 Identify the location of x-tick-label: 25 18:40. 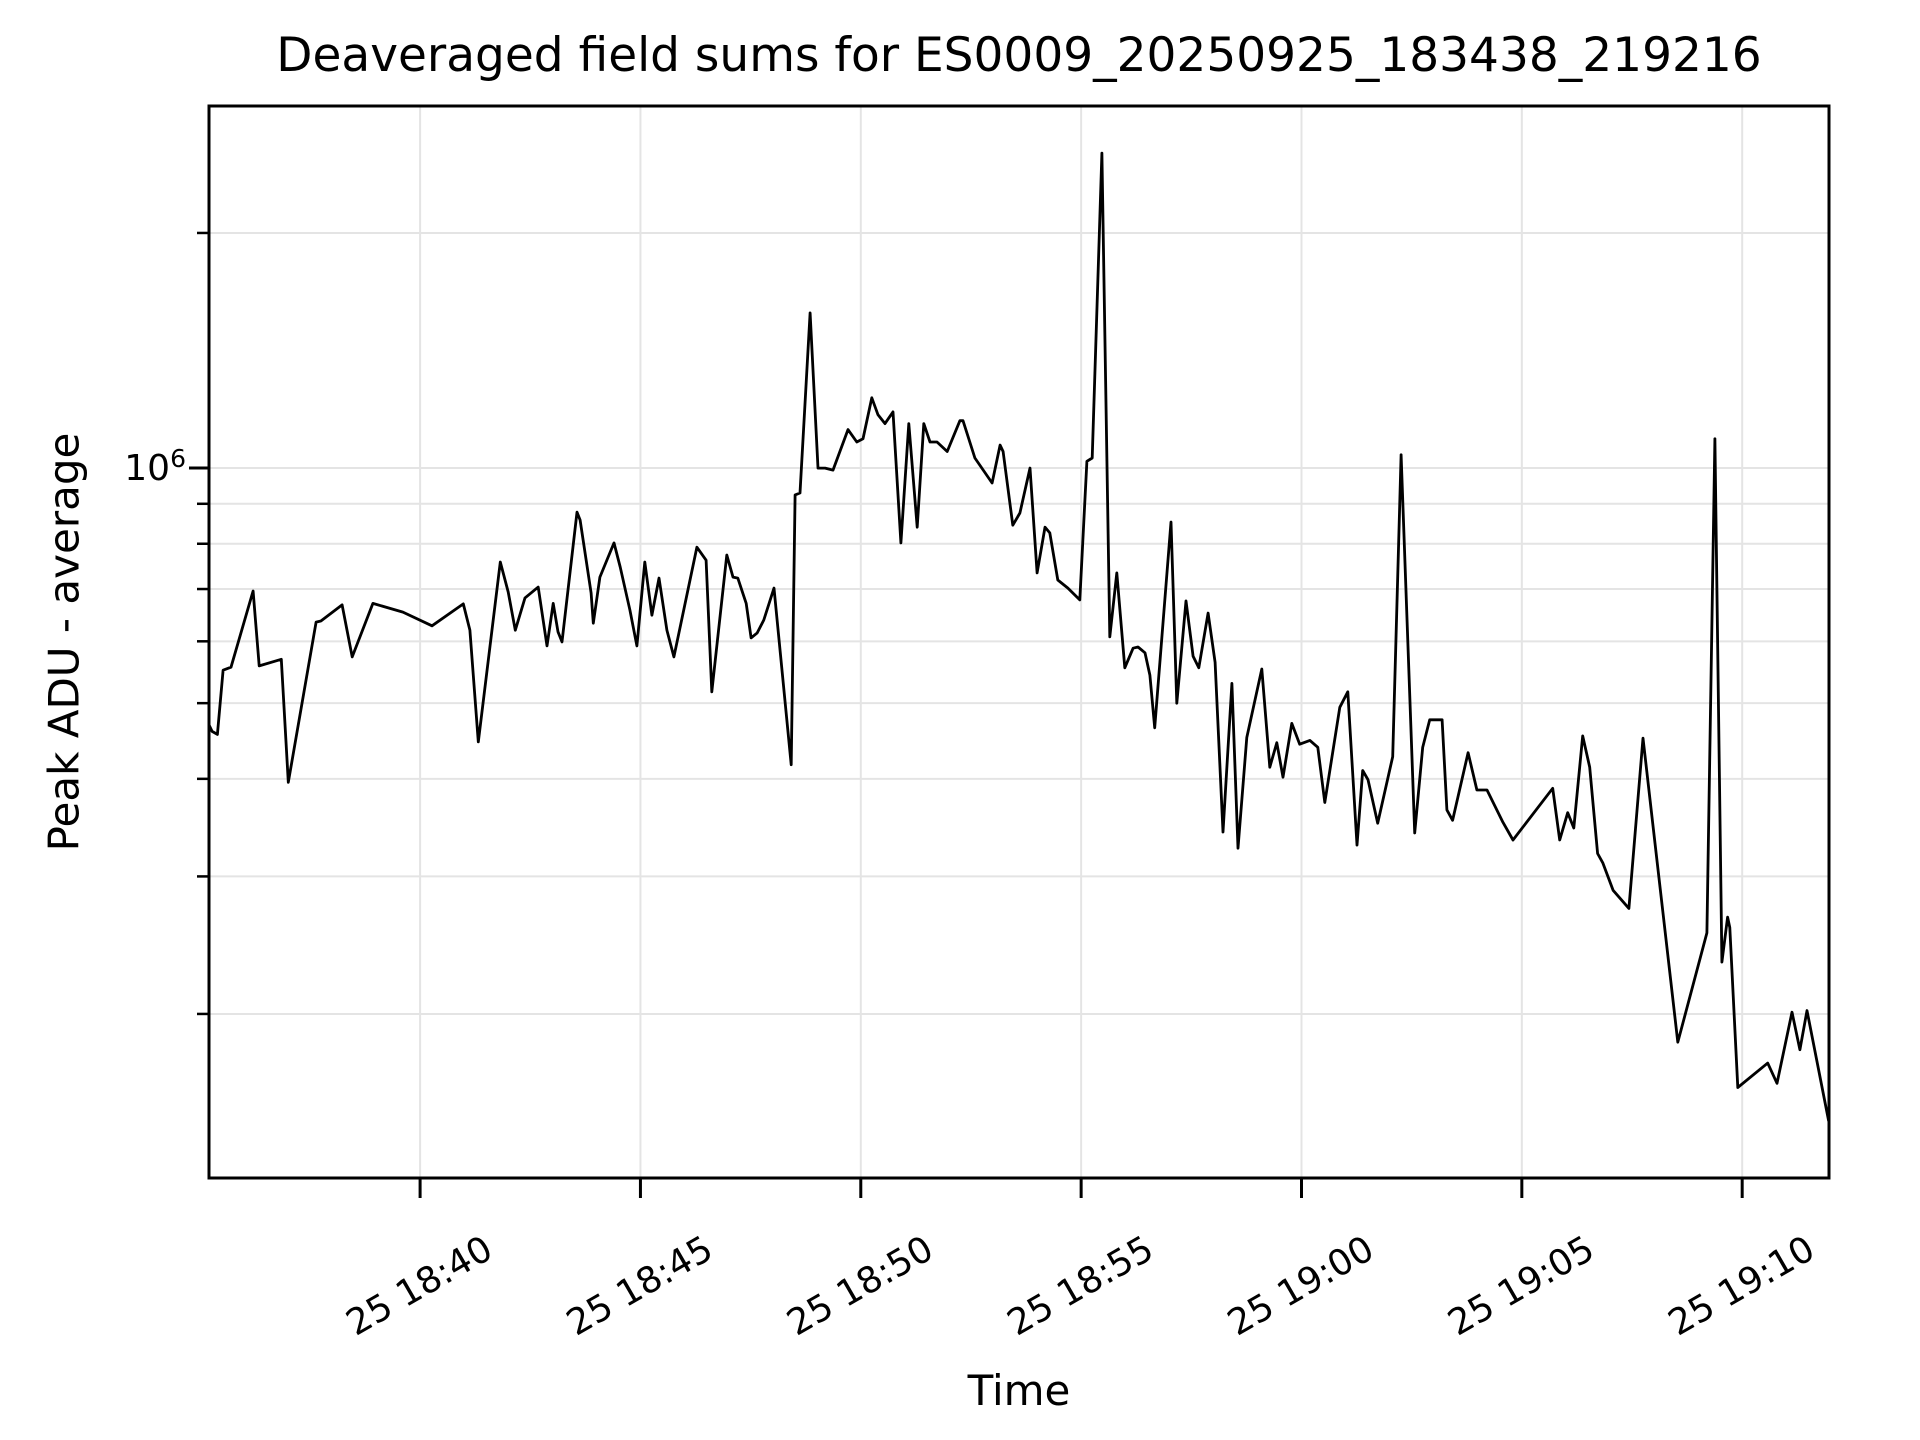
(420, 1286).